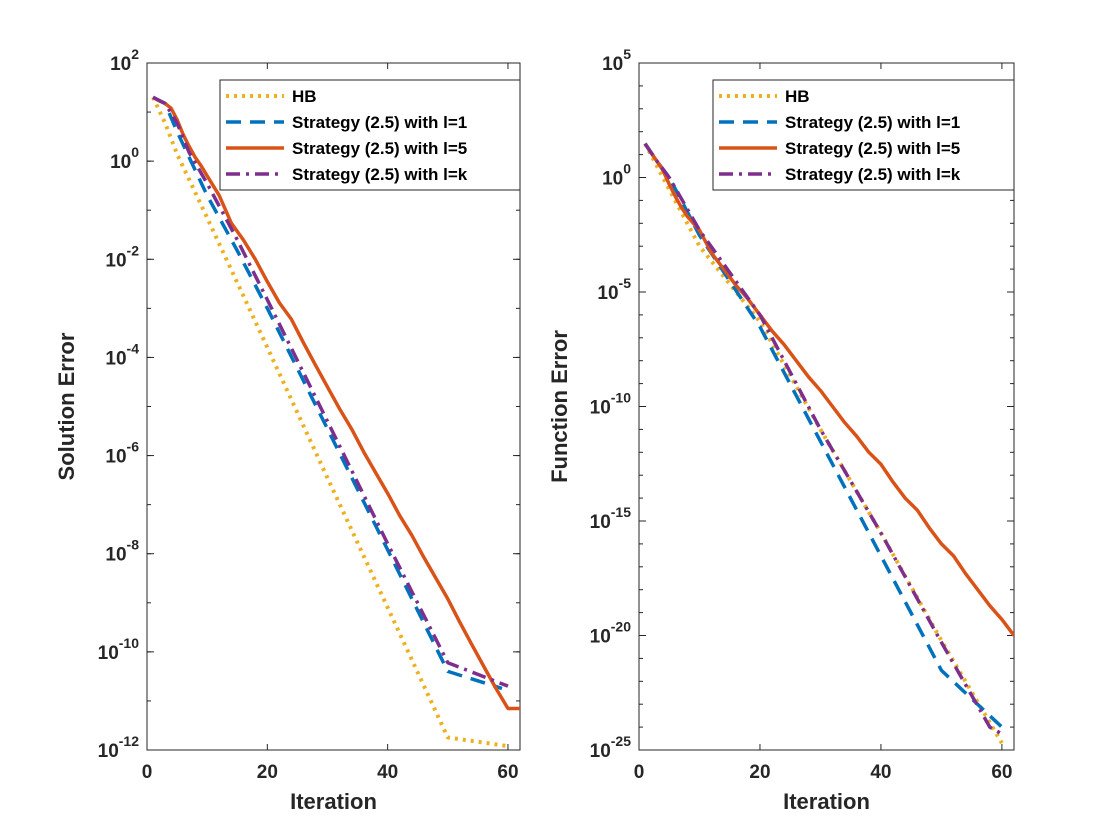  I want to click on left-y-axis-label: Solution Error, so click(66, 406).